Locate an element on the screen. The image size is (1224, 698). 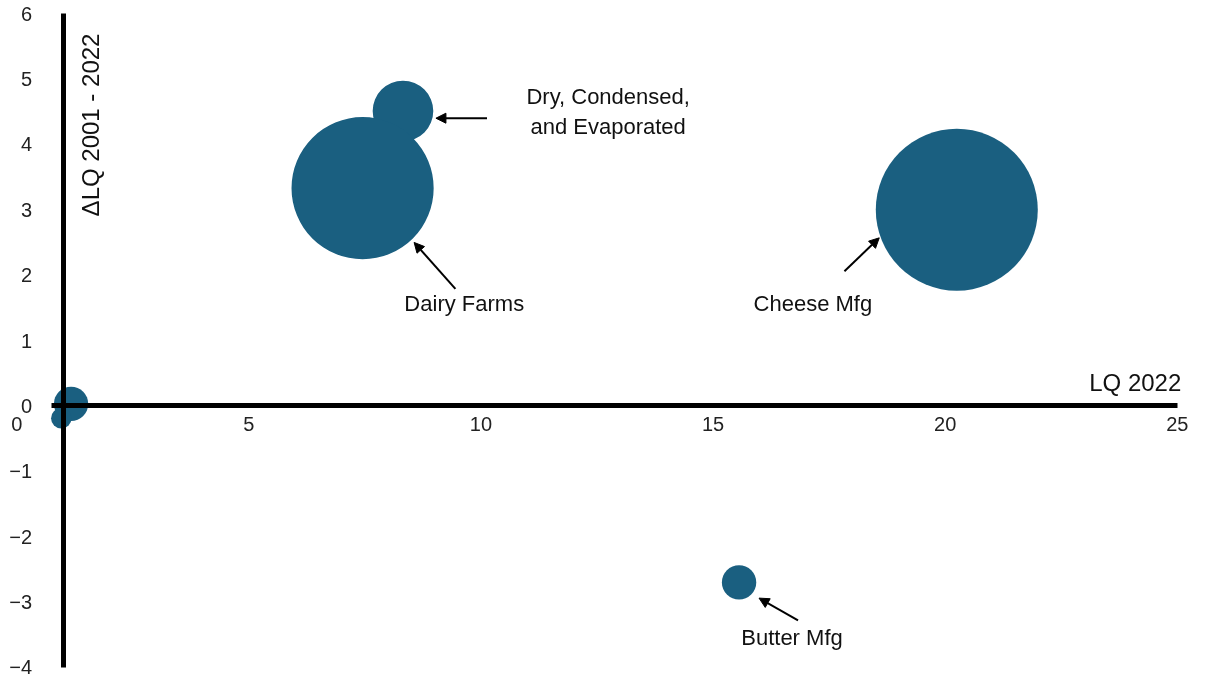
x-tick-label: 5 is located at coordinates (249, 423).